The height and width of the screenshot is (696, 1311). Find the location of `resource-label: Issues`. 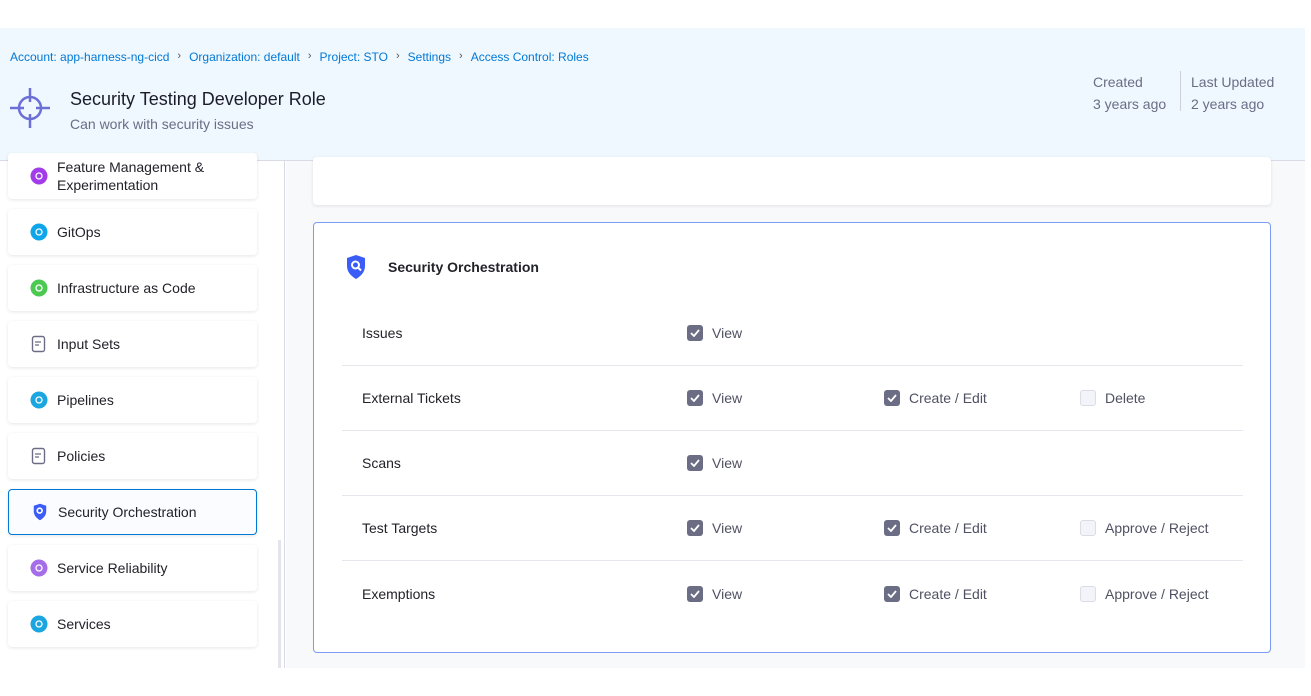

resource-label: Issues is located at coordinates (382, 333).